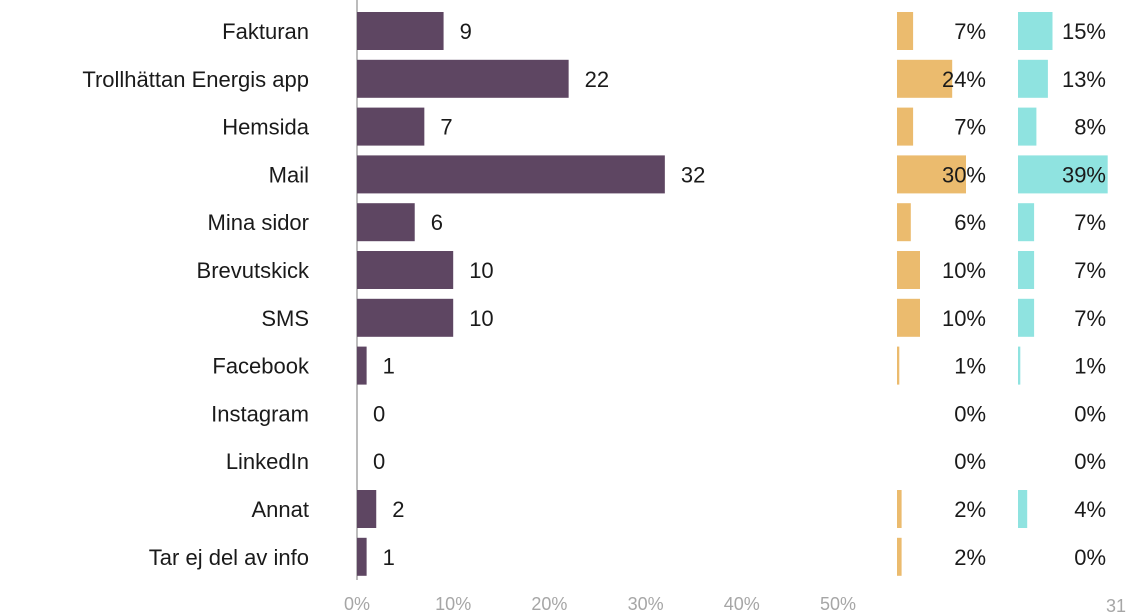 This screenshot has width=1142, height=614. Describe the element at coordinates (289, 174) in the screenshot. I see `category-label: Mail` at that location.